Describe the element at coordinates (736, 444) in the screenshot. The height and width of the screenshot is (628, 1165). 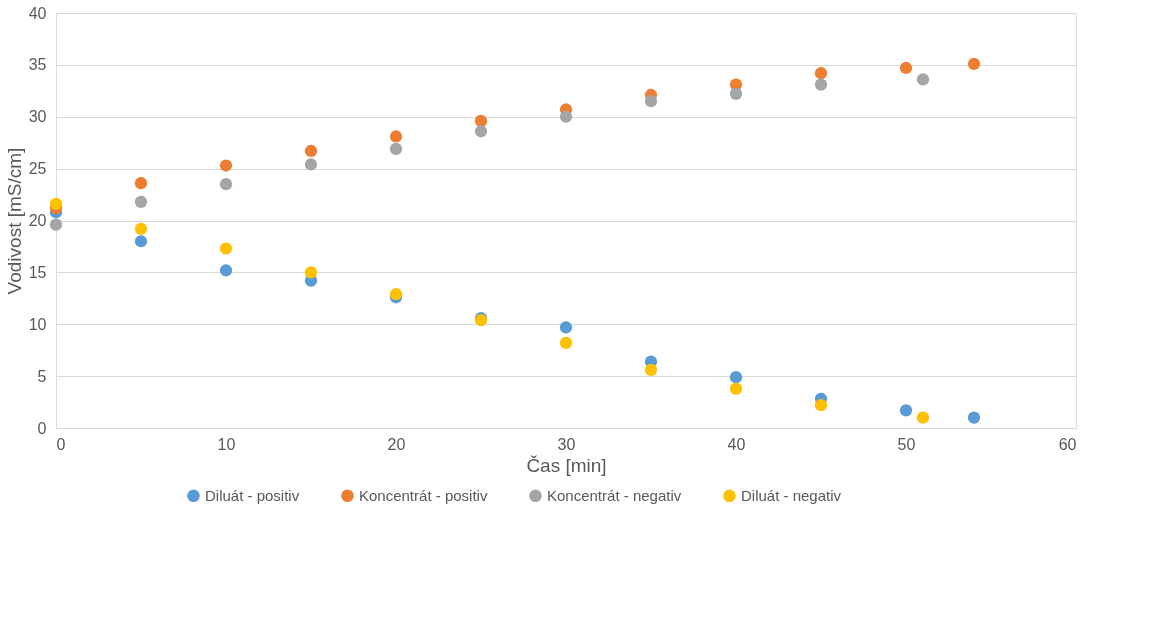
I see `x-tick-label: 40` at that location.